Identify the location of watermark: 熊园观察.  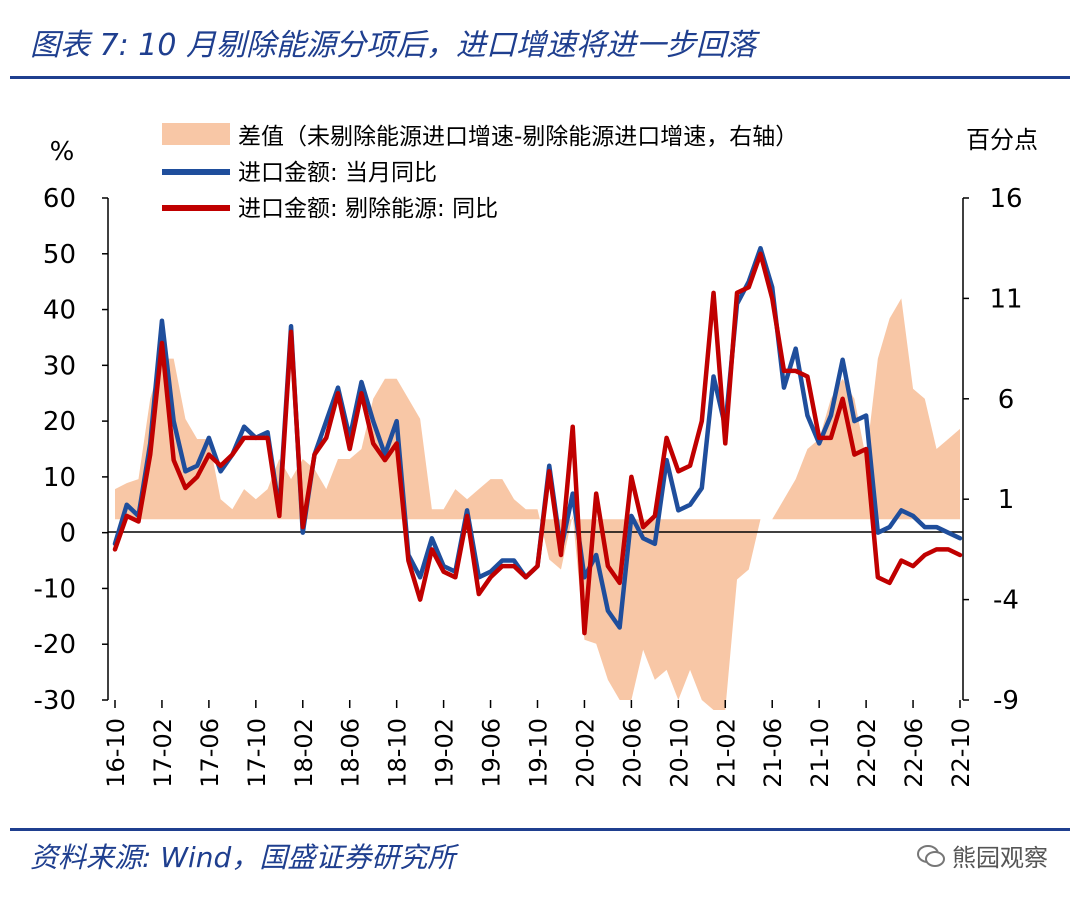
(982, 855).